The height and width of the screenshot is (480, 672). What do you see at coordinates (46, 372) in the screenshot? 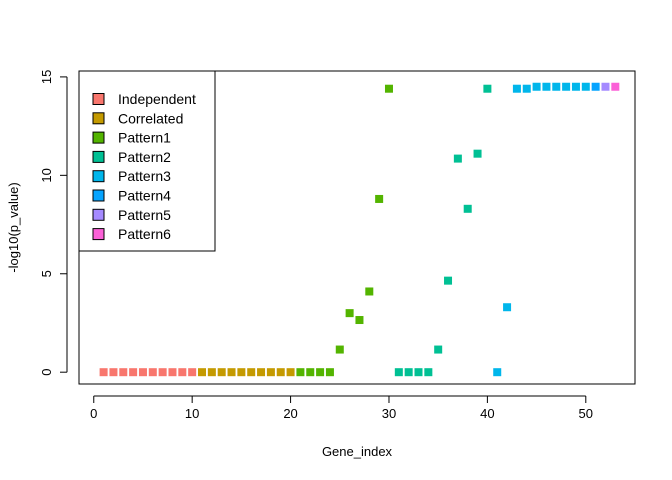
I see `y-tick-label: 0` at bounding box center [46, 372].